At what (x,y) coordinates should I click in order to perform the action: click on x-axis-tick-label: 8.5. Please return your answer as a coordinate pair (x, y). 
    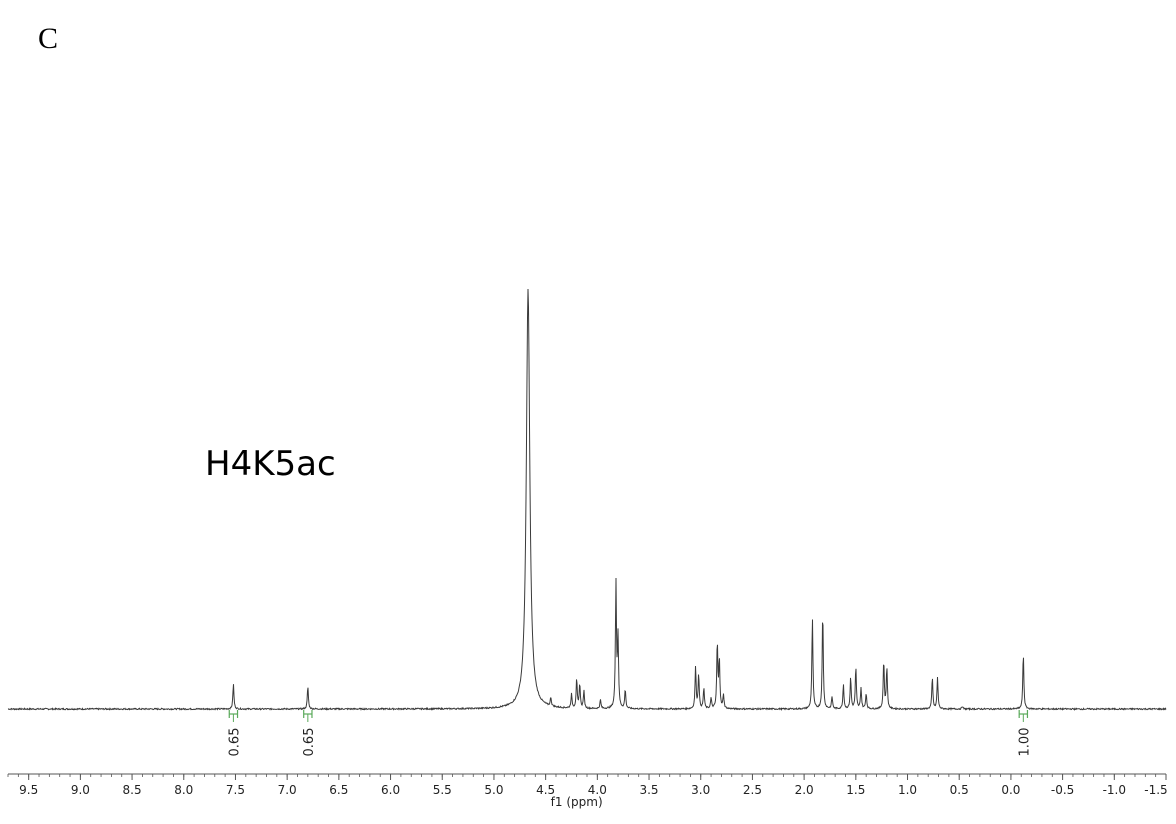
    Looking at the image, I should click on (132, 790).